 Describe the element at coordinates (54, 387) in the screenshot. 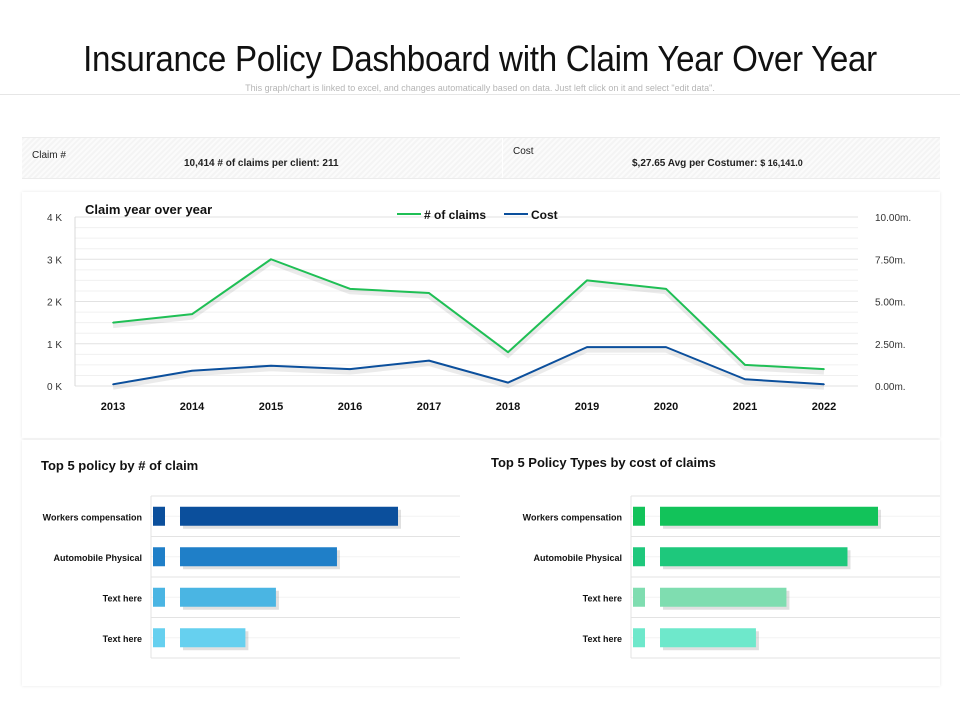

I see `y-left-tick-label: 0 K` at that location.